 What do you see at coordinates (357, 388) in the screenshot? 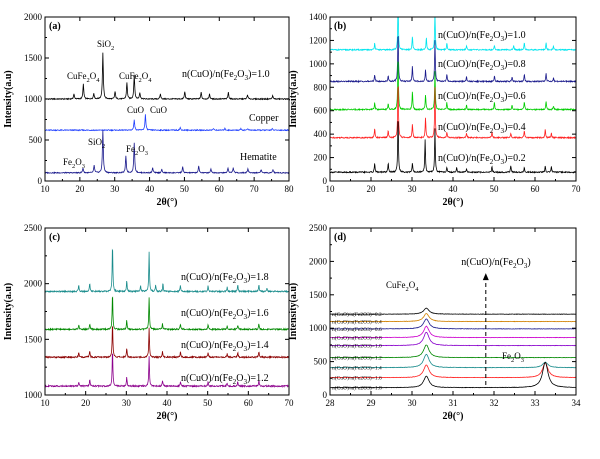
I see `series-label: n(CuO)/n(Fe2O3)=1.8` at bounding box center [357, 388].